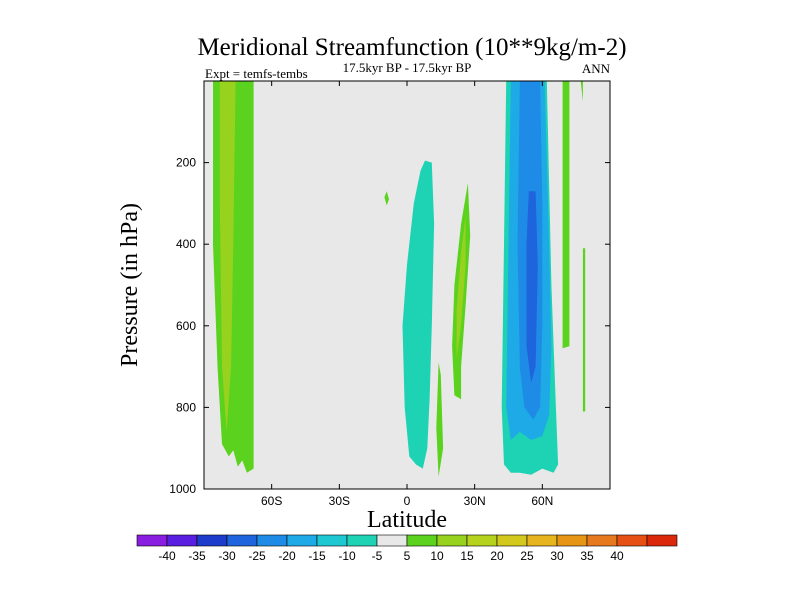 The image size is (800, 600). Describe the element at coordinates (584, 330) in the screenshot. I see `contour-northern-polar-thin` at that location.